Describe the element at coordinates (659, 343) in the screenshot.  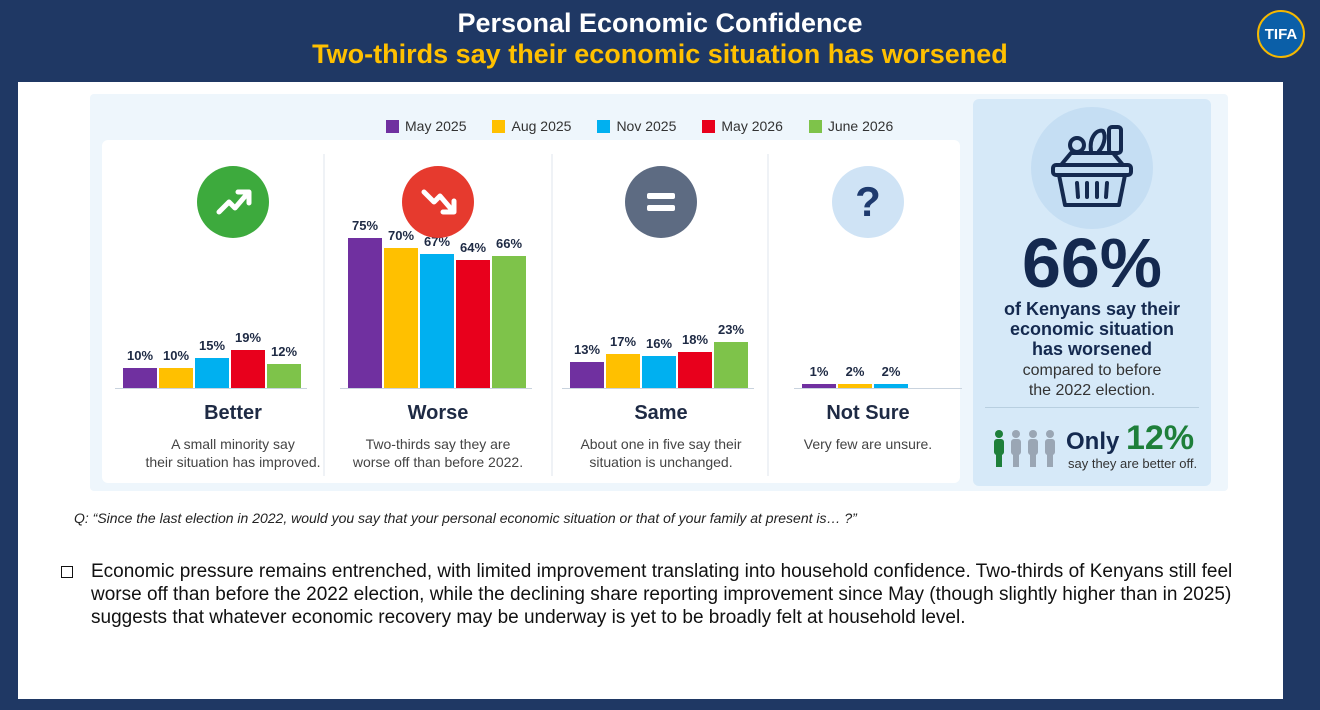
I see `data-label: 16%` at that location.